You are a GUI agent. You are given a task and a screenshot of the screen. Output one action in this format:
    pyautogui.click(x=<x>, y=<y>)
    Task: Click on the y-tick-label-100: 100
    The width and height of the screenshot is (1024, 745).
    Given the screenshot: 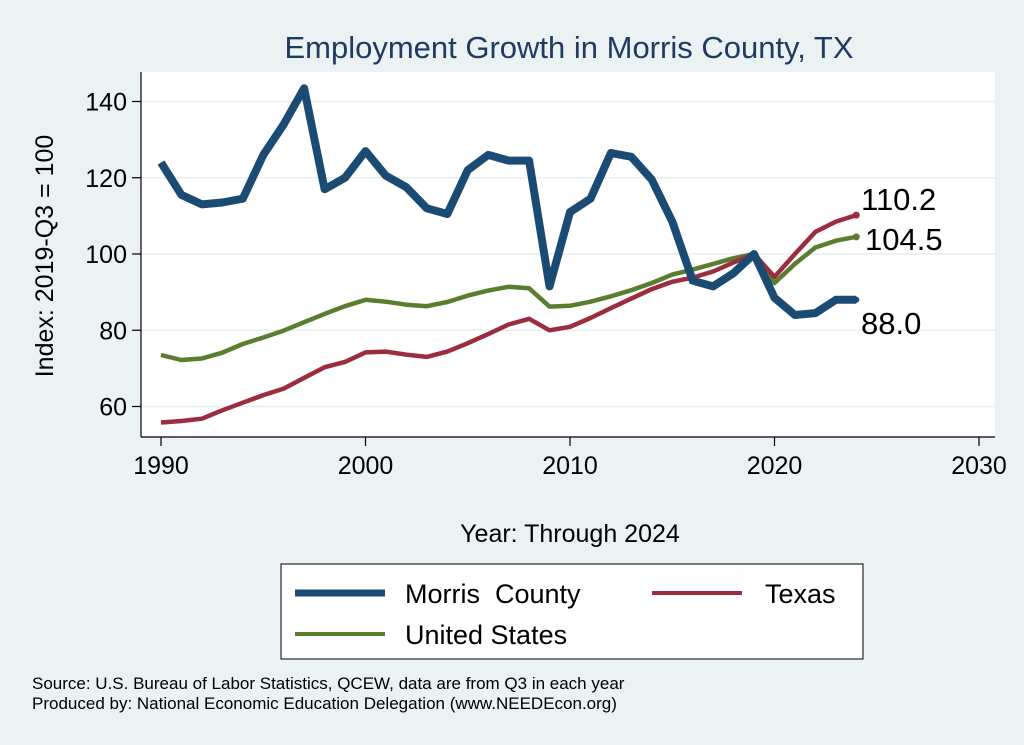 What is the action you would take?
    pyautogui.click(x=106, y=255)
    